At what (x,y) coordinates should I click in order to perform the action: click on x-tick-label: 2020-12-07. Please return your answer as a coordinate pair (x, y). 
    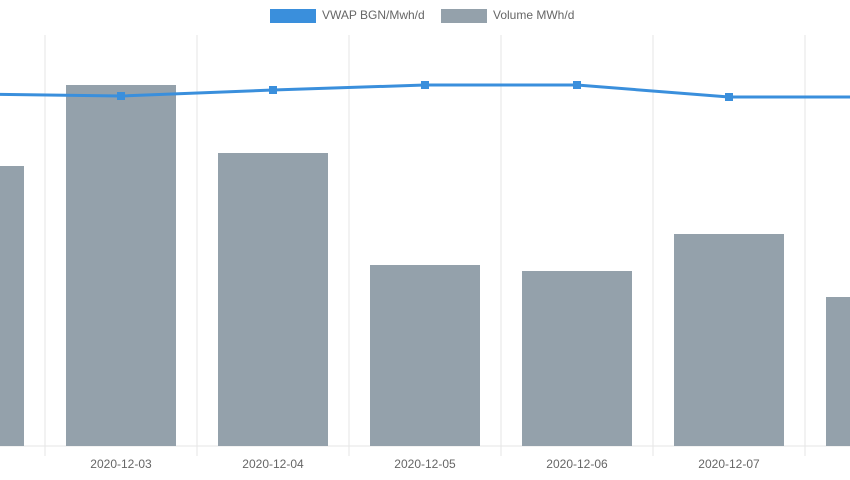
    Looking at the image, I should click on (729, 464).